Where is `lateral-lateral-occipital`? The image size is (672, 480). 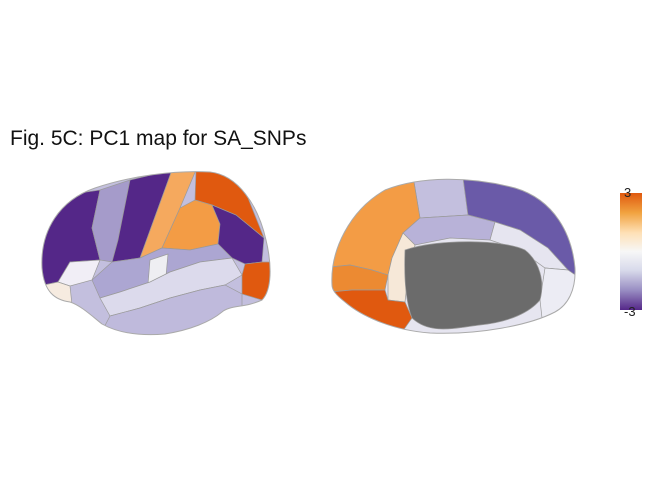 lateral-lateral-occipital is located at coordinates (256, 281).